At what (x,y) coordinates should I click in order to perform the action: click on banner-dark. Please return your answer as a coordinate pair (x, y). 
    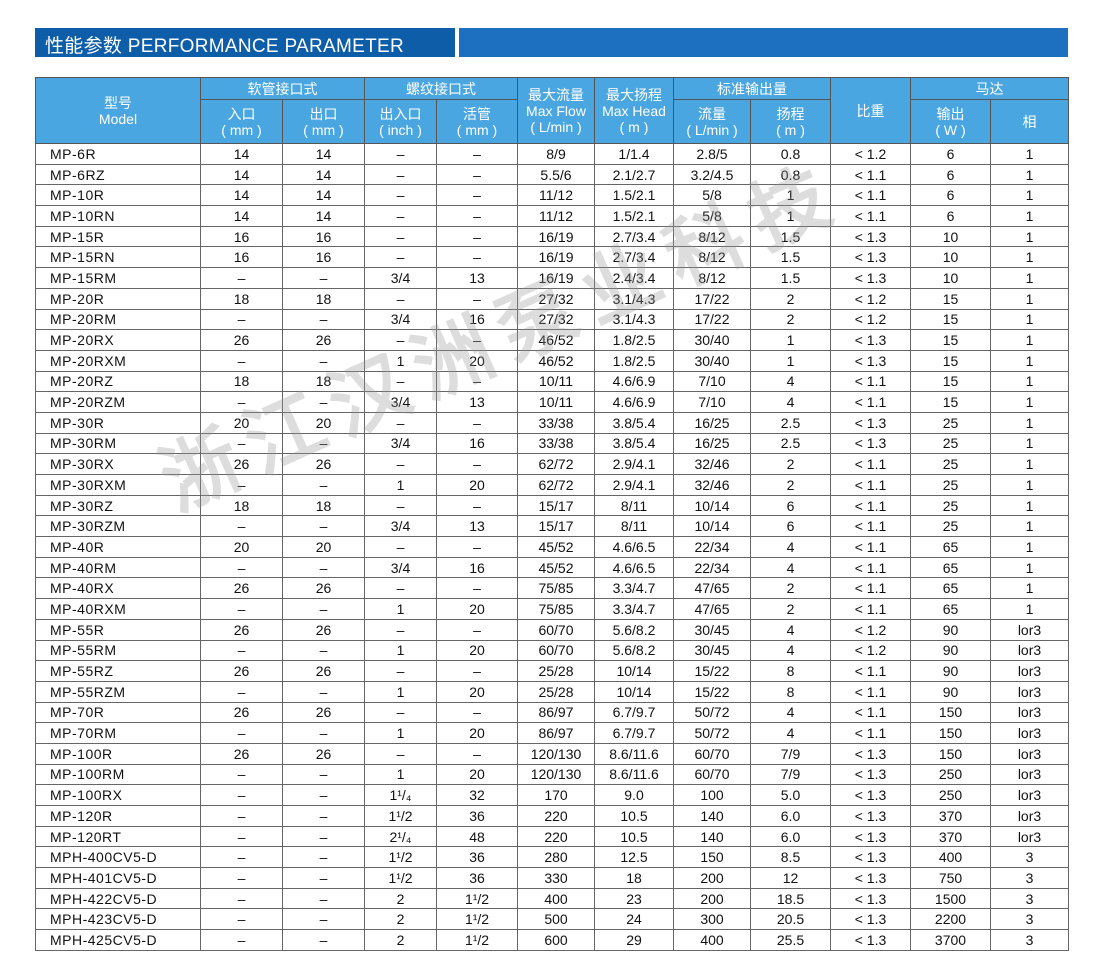
    Looking at the image, I should click on (245, 42).